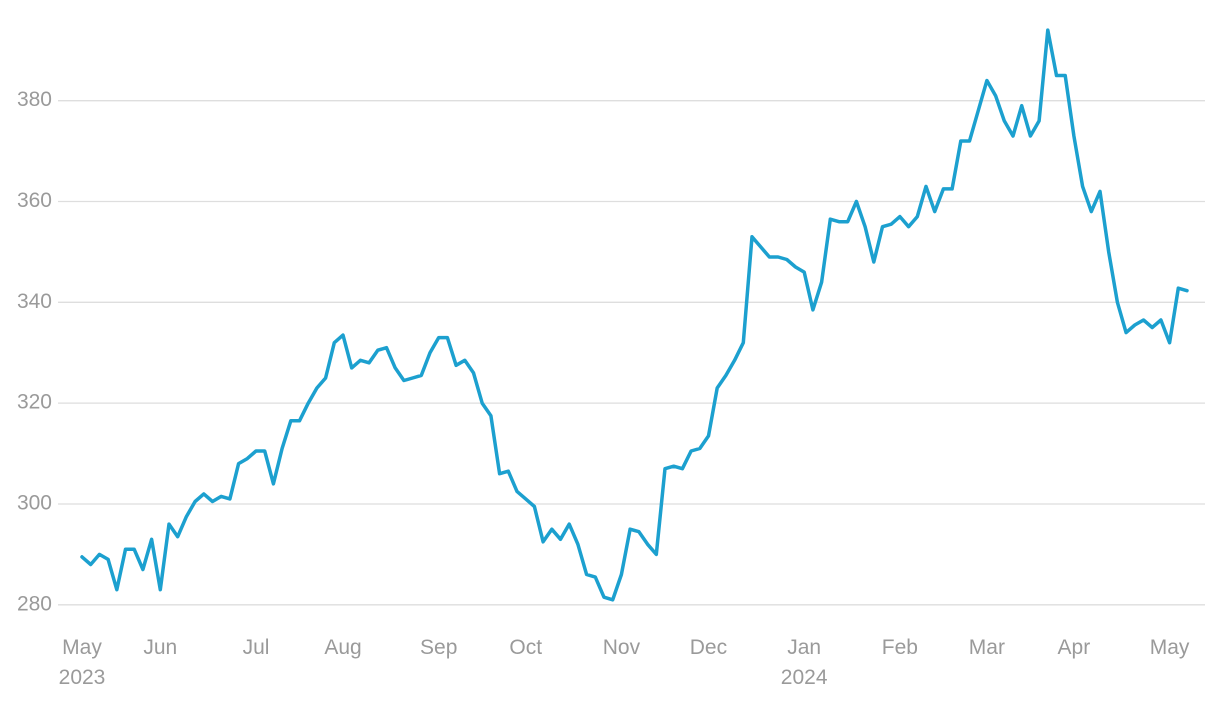  Describe the element at coordinates (526, 647) in the screenshot. I see `x-tick-label: Oct` at that location.